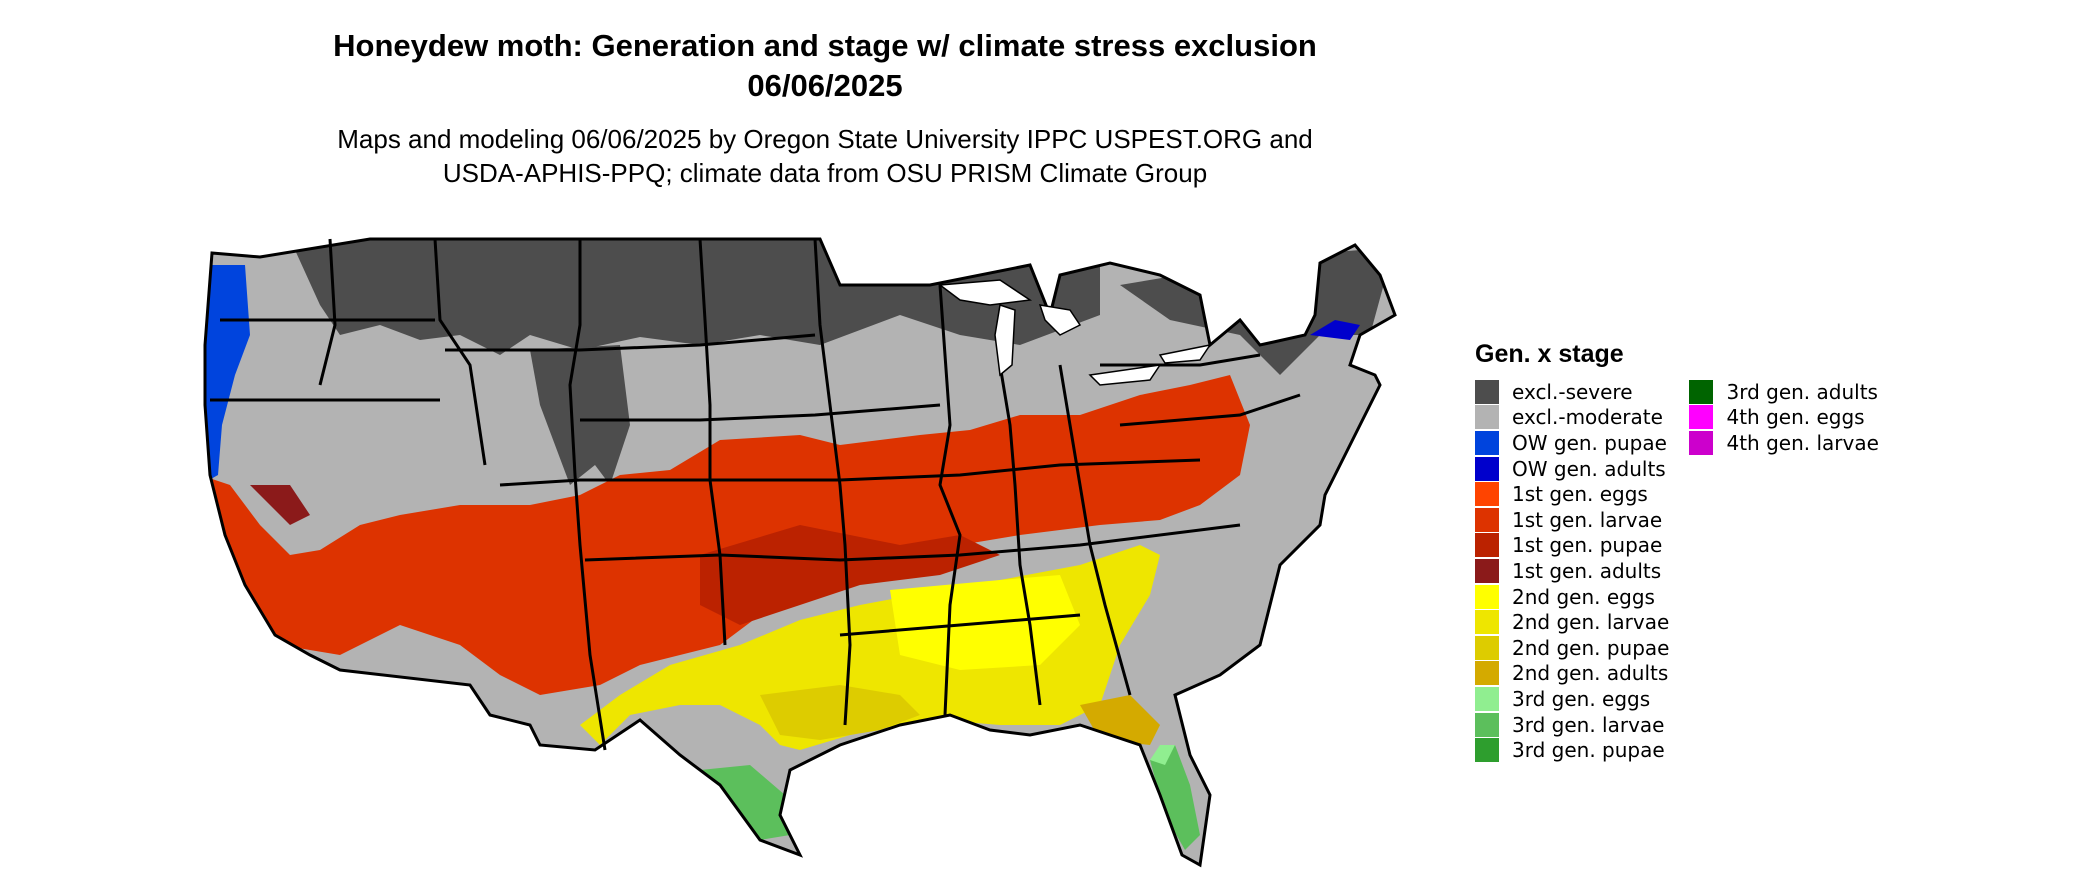 The image size is (2100, 892). I want to click on legend-label: 1st gen. pupae, so click(1587, 545).